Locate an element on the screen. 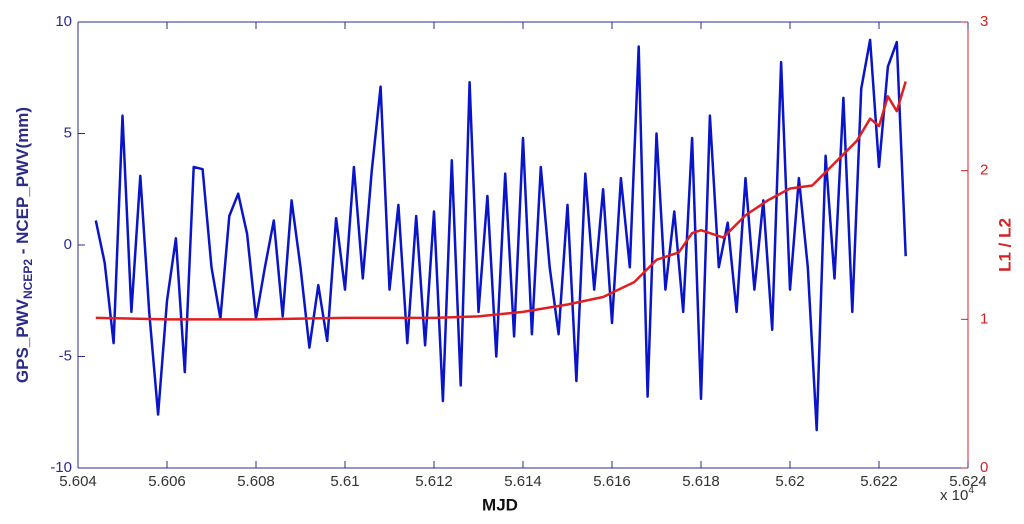 This screenshot has width=1024, height=524. x-axis-label: MJD is located at coordinates (500, 504).